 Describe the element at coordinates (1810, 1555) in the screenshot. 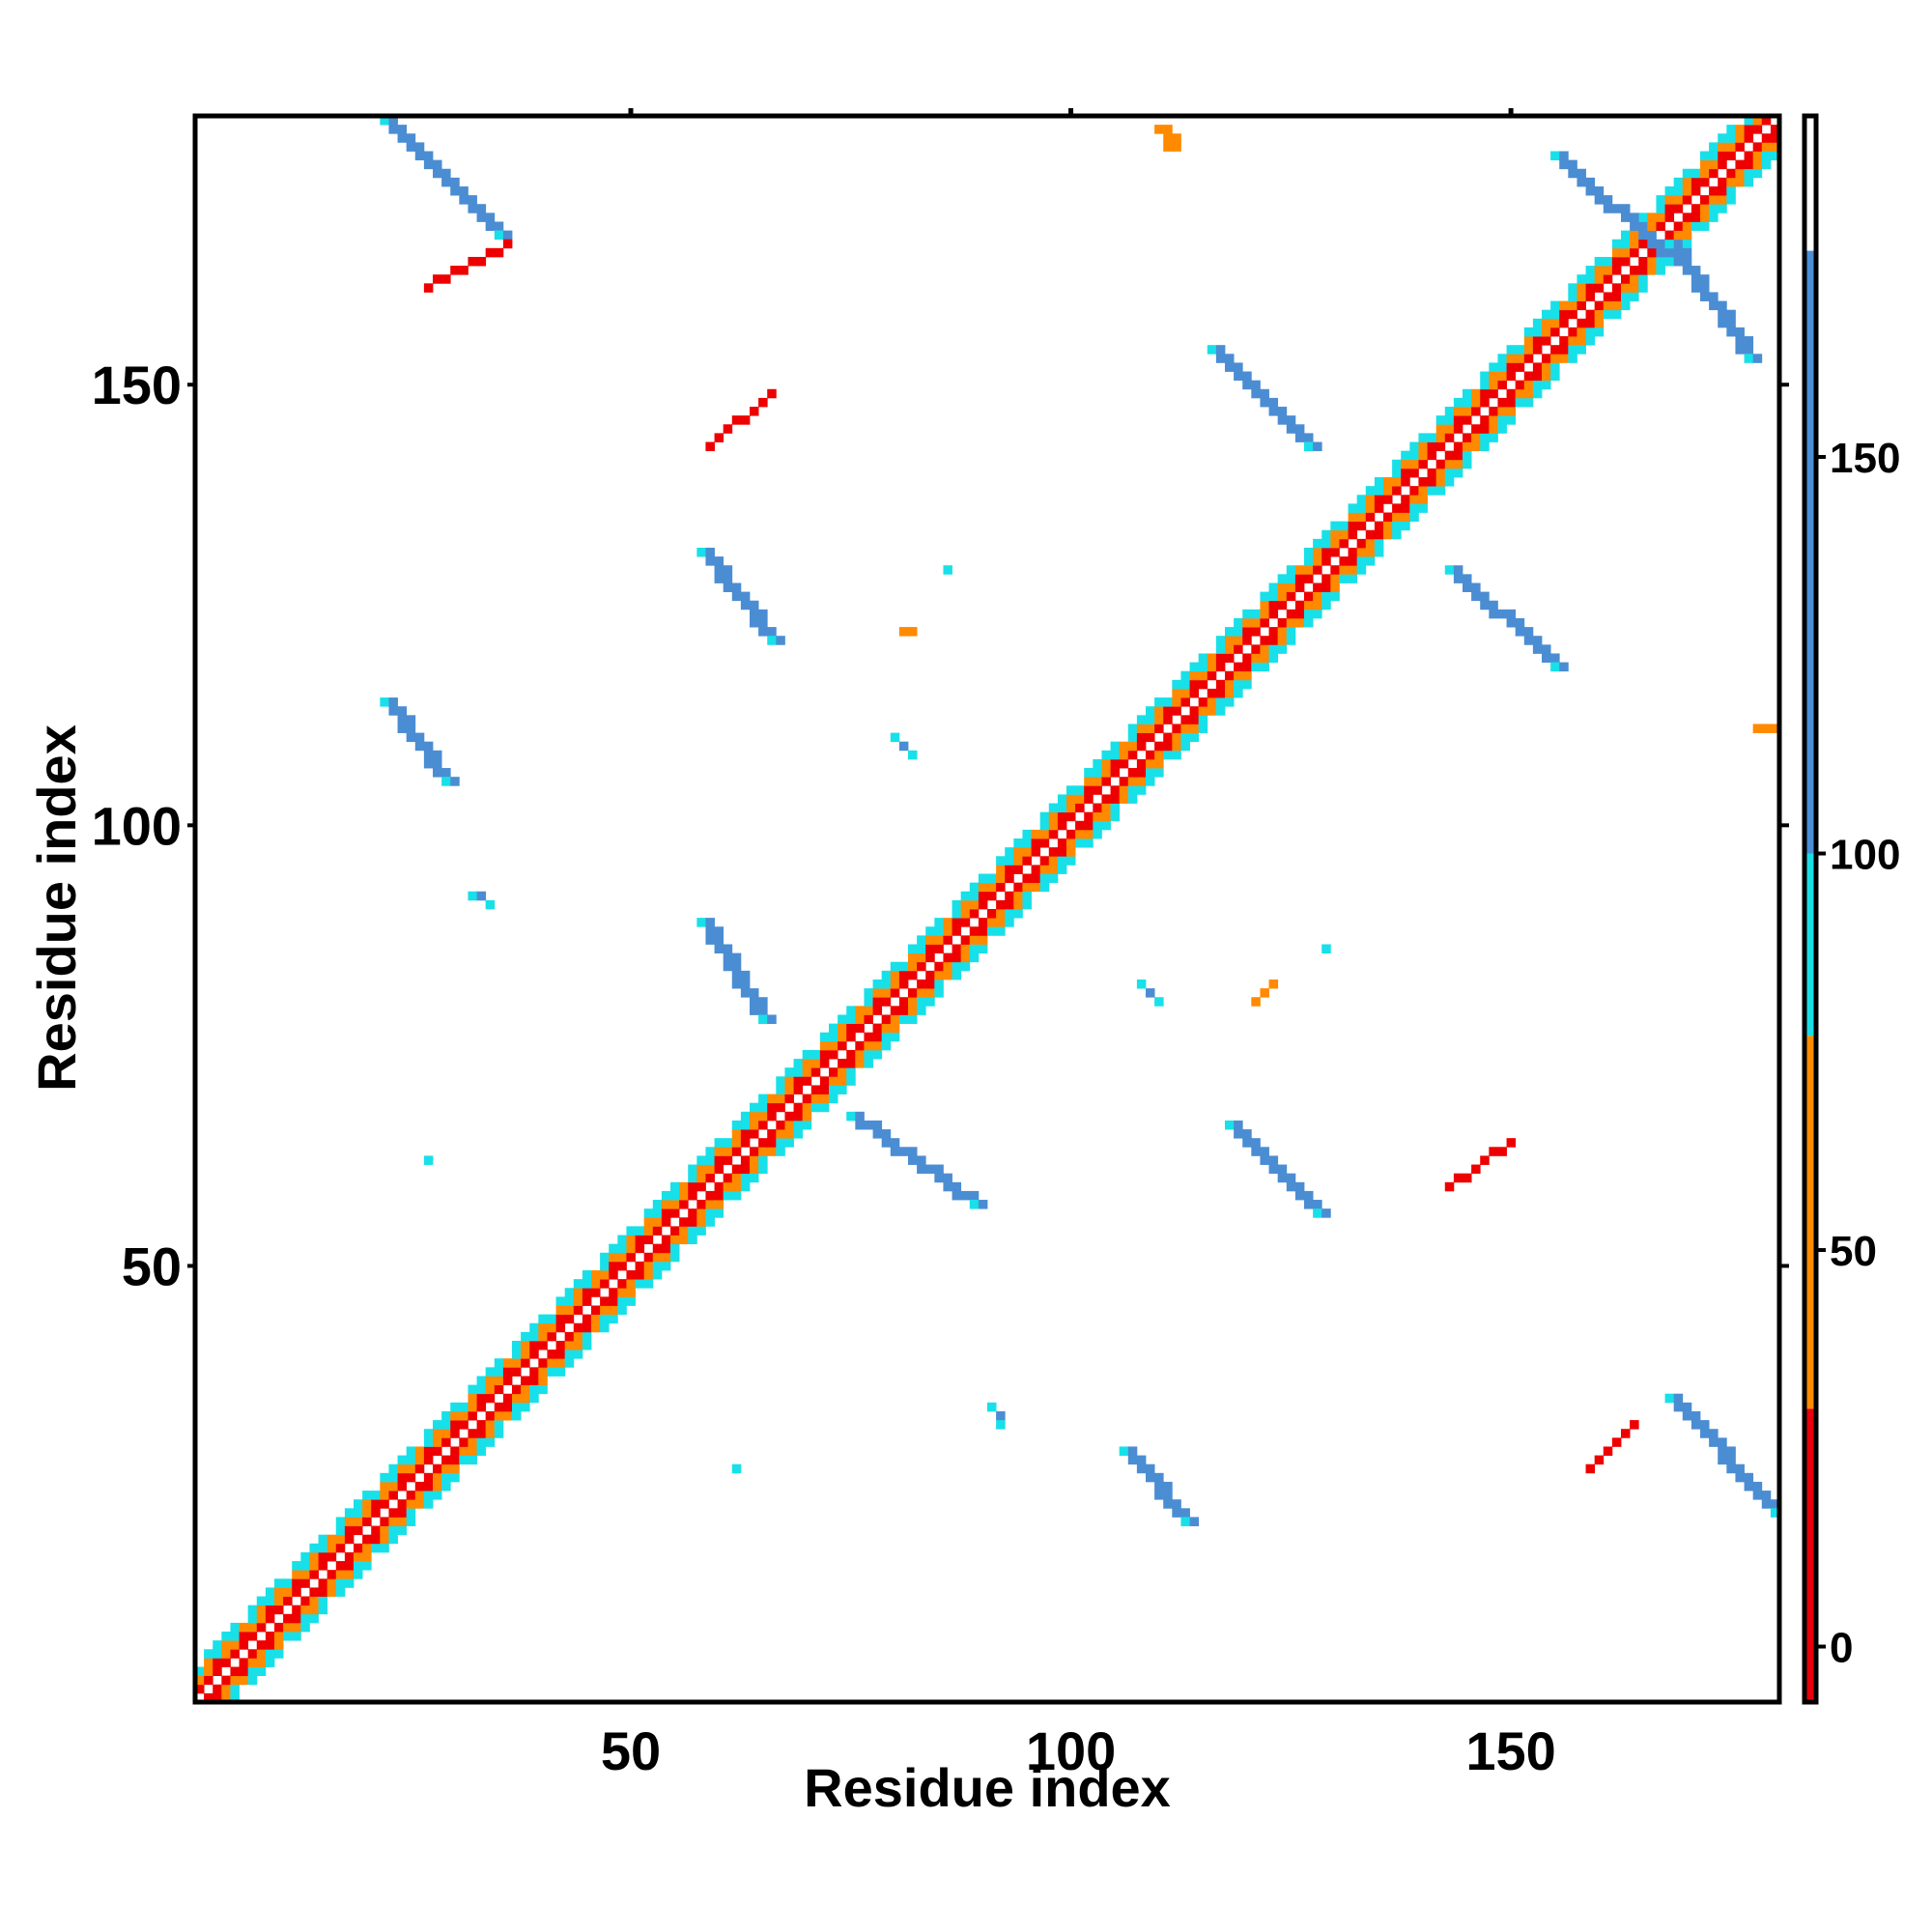

I see `colorbar-band` at that location.